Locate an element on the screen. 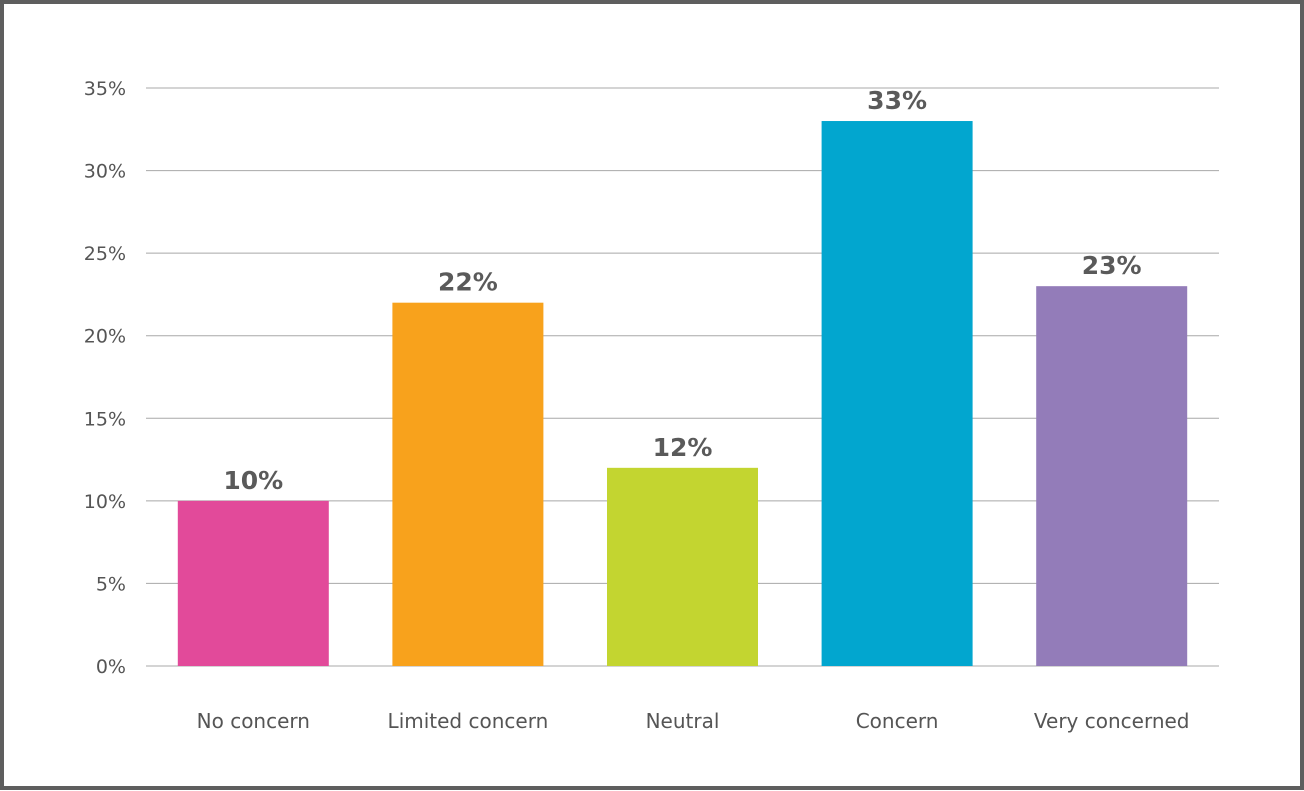 The height and width of the screenshot is (791, 1304). y-tick-label: 20% is located at coordinates (105, 337).